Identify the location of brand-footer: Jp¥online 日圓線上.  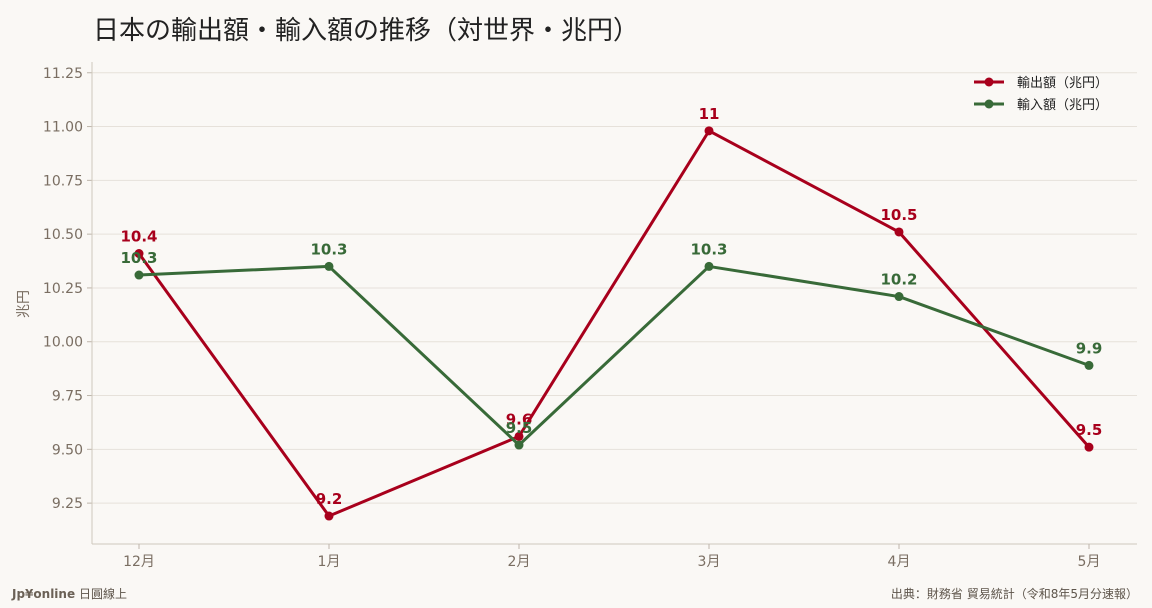
(69, 593).